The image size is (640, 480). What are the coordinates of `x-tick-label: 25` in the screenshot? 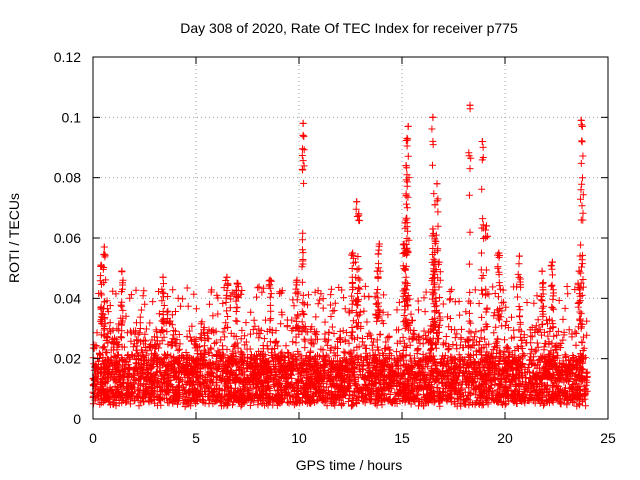 It's located at (608, 438).